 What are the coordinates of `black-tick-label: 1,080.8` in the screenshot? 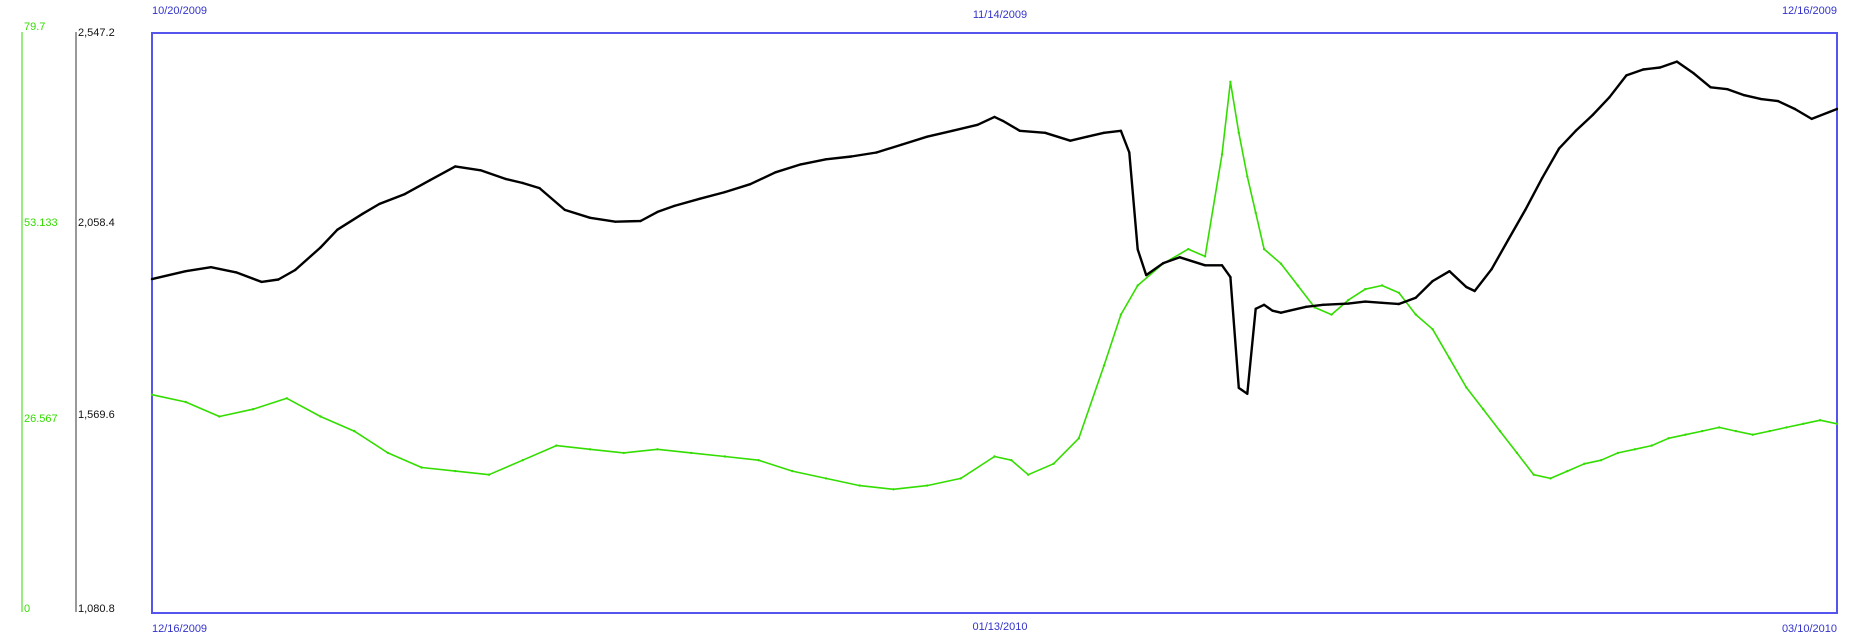 It's located at (96, 609).